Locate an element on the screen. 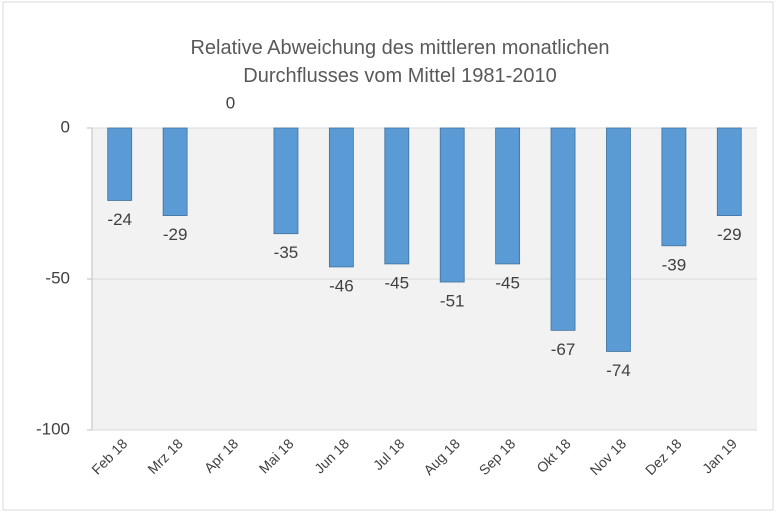 Image resolution: width=777 pixels, height=514 pixels. data-label: -67 is located at coordinates (563, 349).